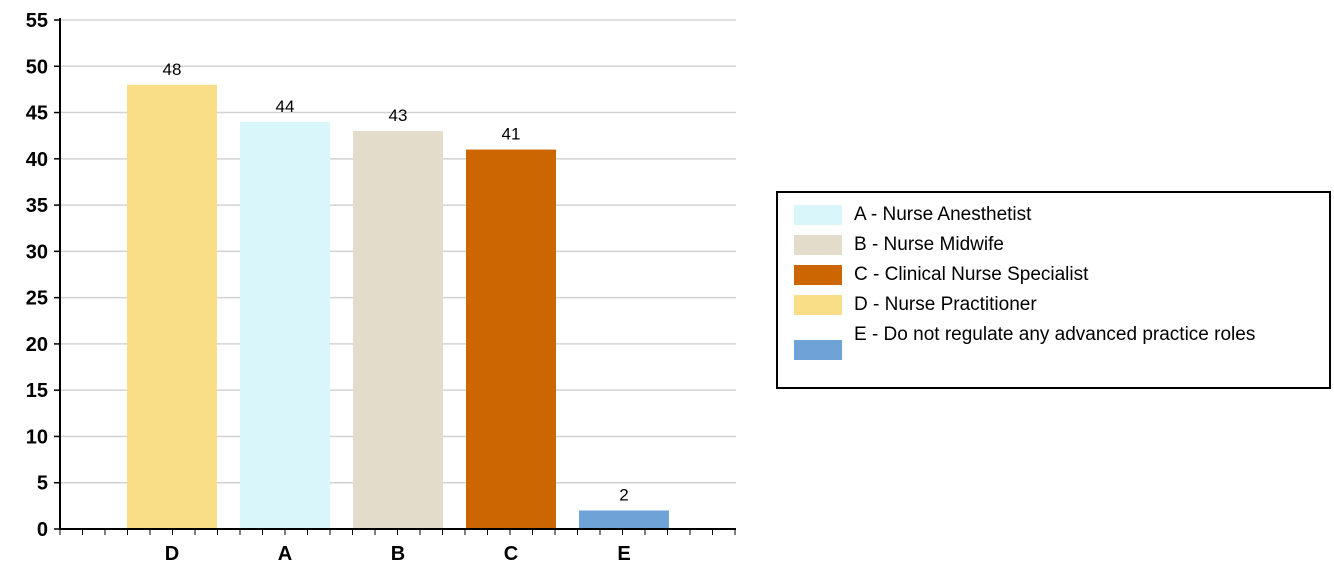  Describe the element at coordinates (945, 304) in the screenshot. I see `legend-label-d: D - Nurse Practitioner` at that location.